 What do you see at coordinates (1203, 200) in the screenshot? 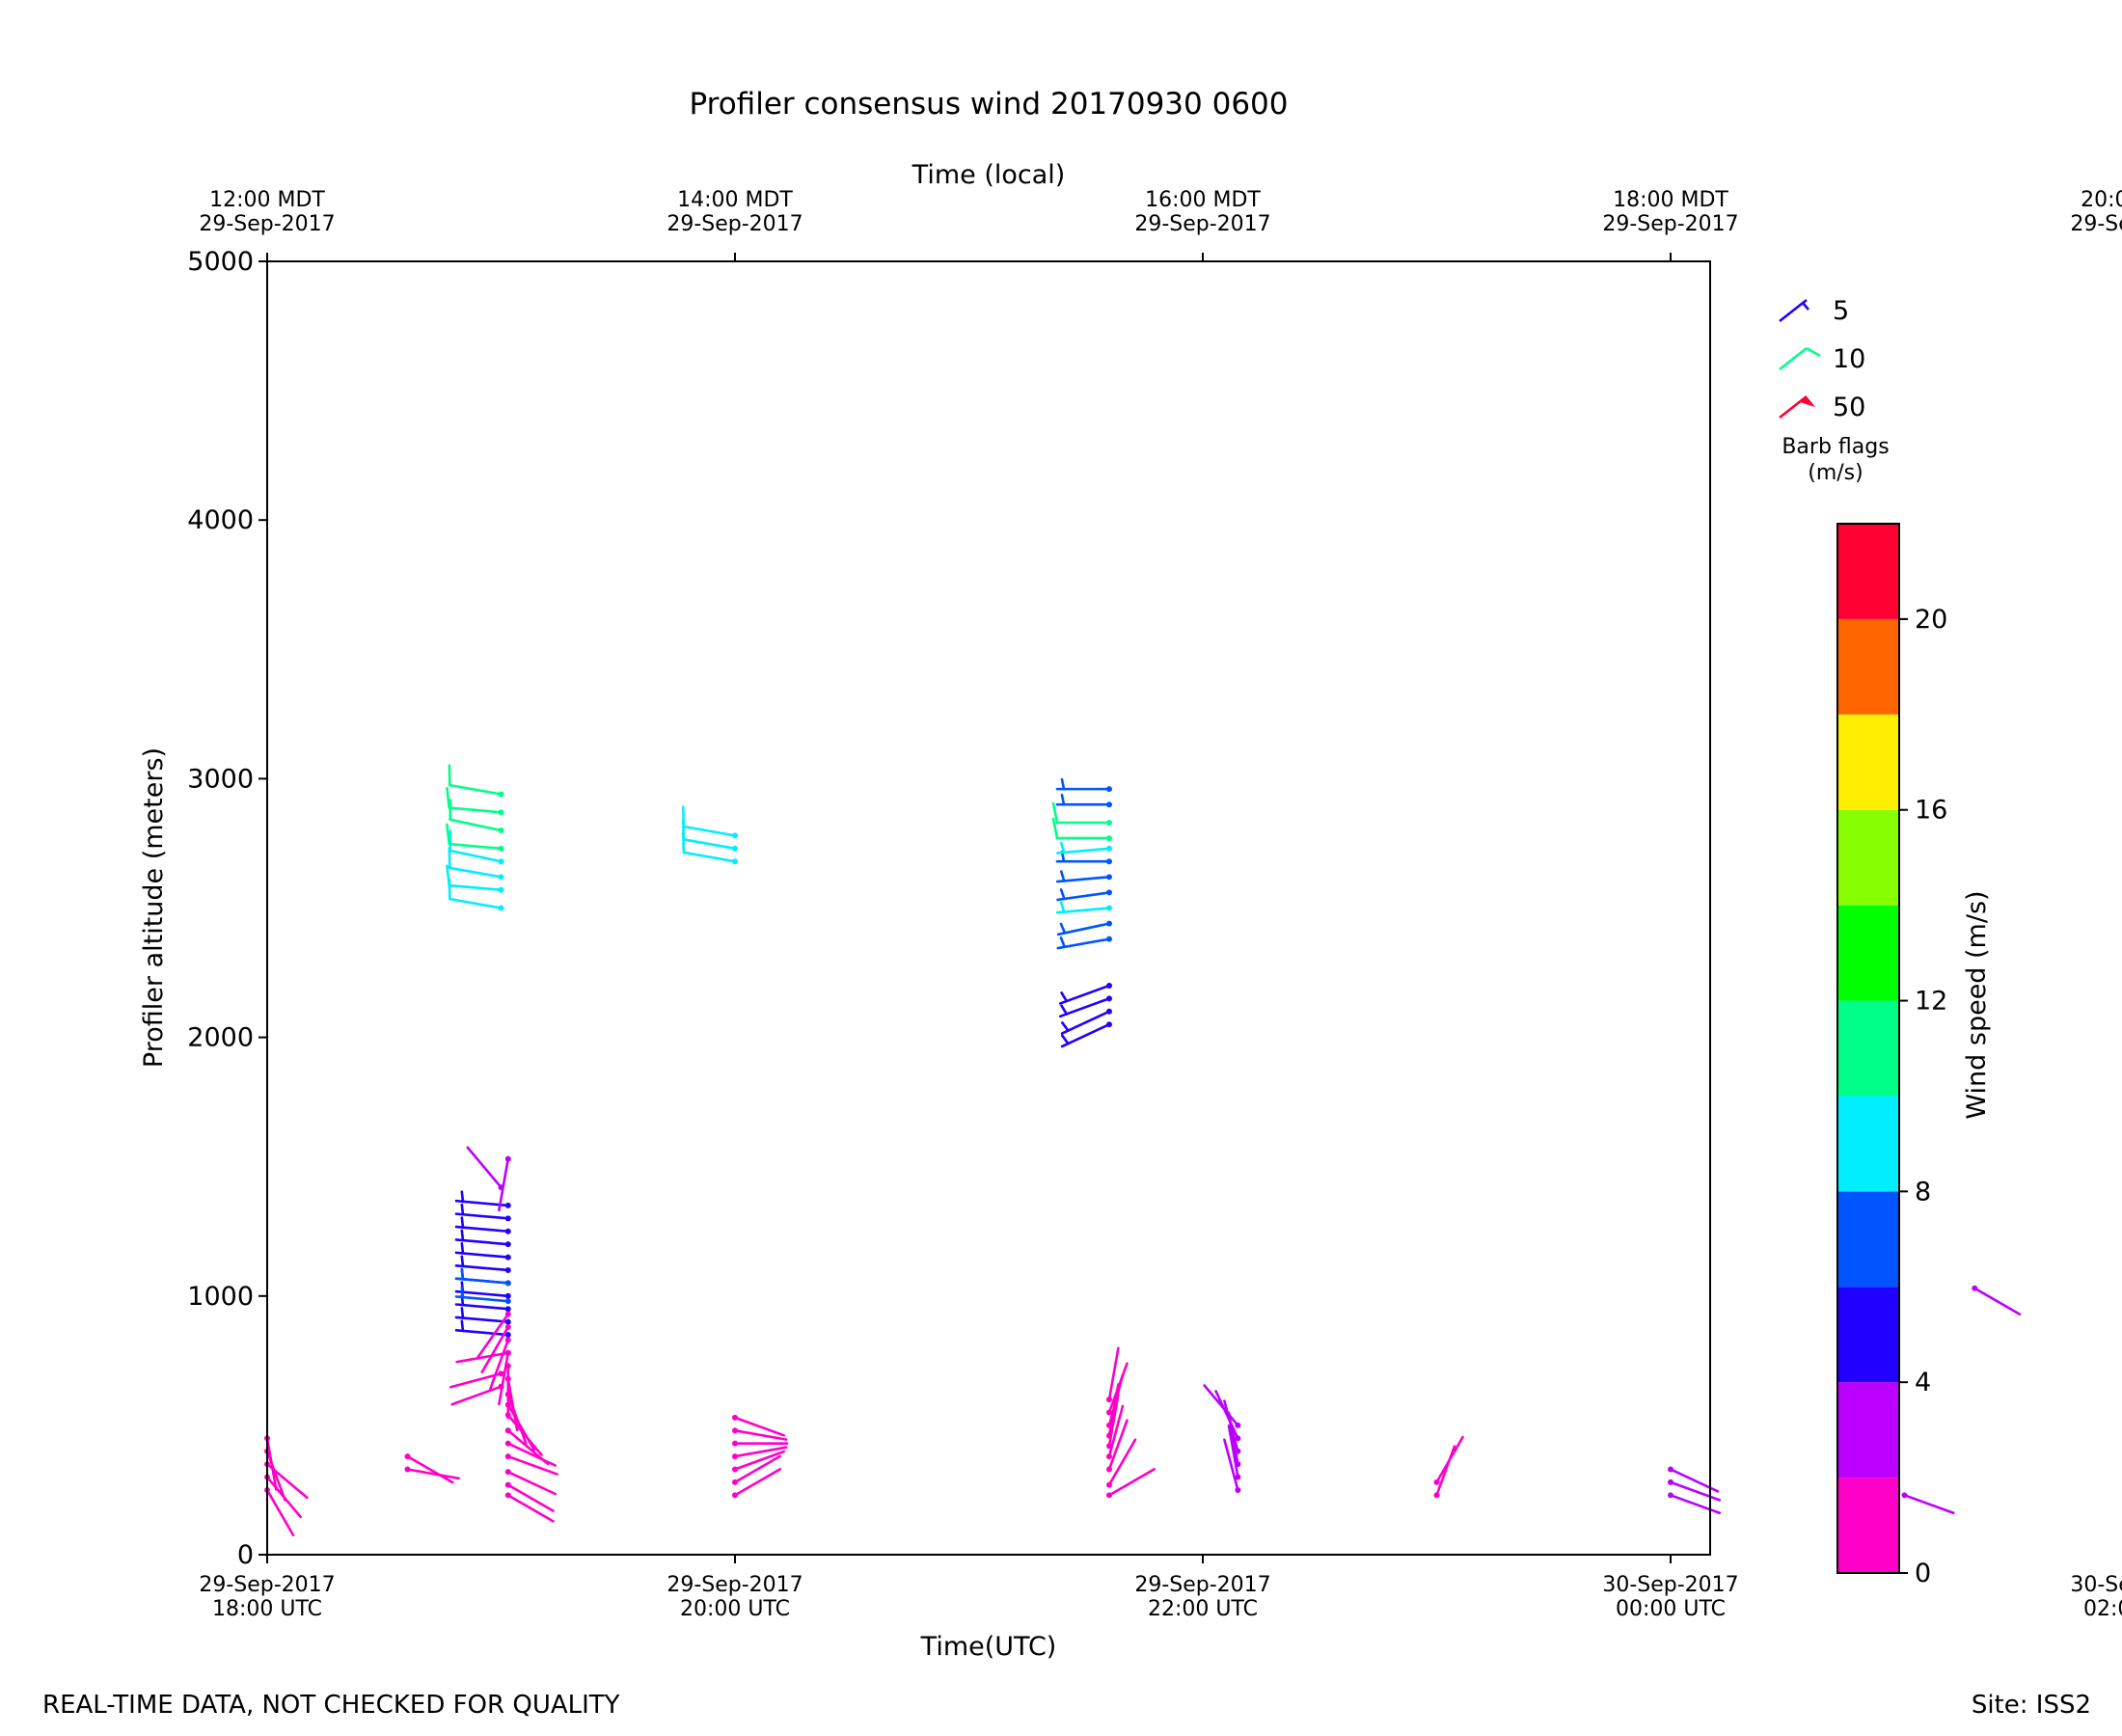
I see `top-x-tick-time: 16:00 MDT` at bounding box center [1203, 200].